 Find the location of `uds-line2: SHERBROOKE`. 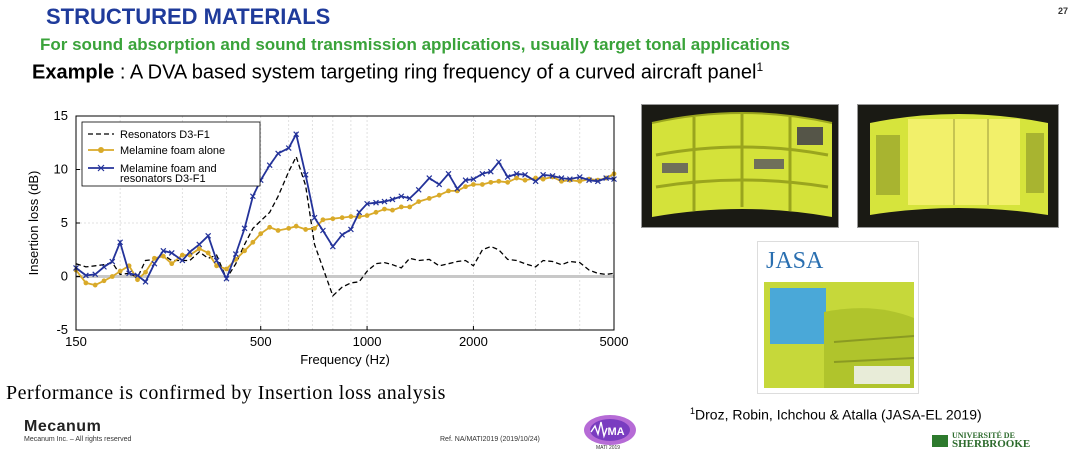

uds-line2: SHERBROOKE is located at coordinates (991, 444).